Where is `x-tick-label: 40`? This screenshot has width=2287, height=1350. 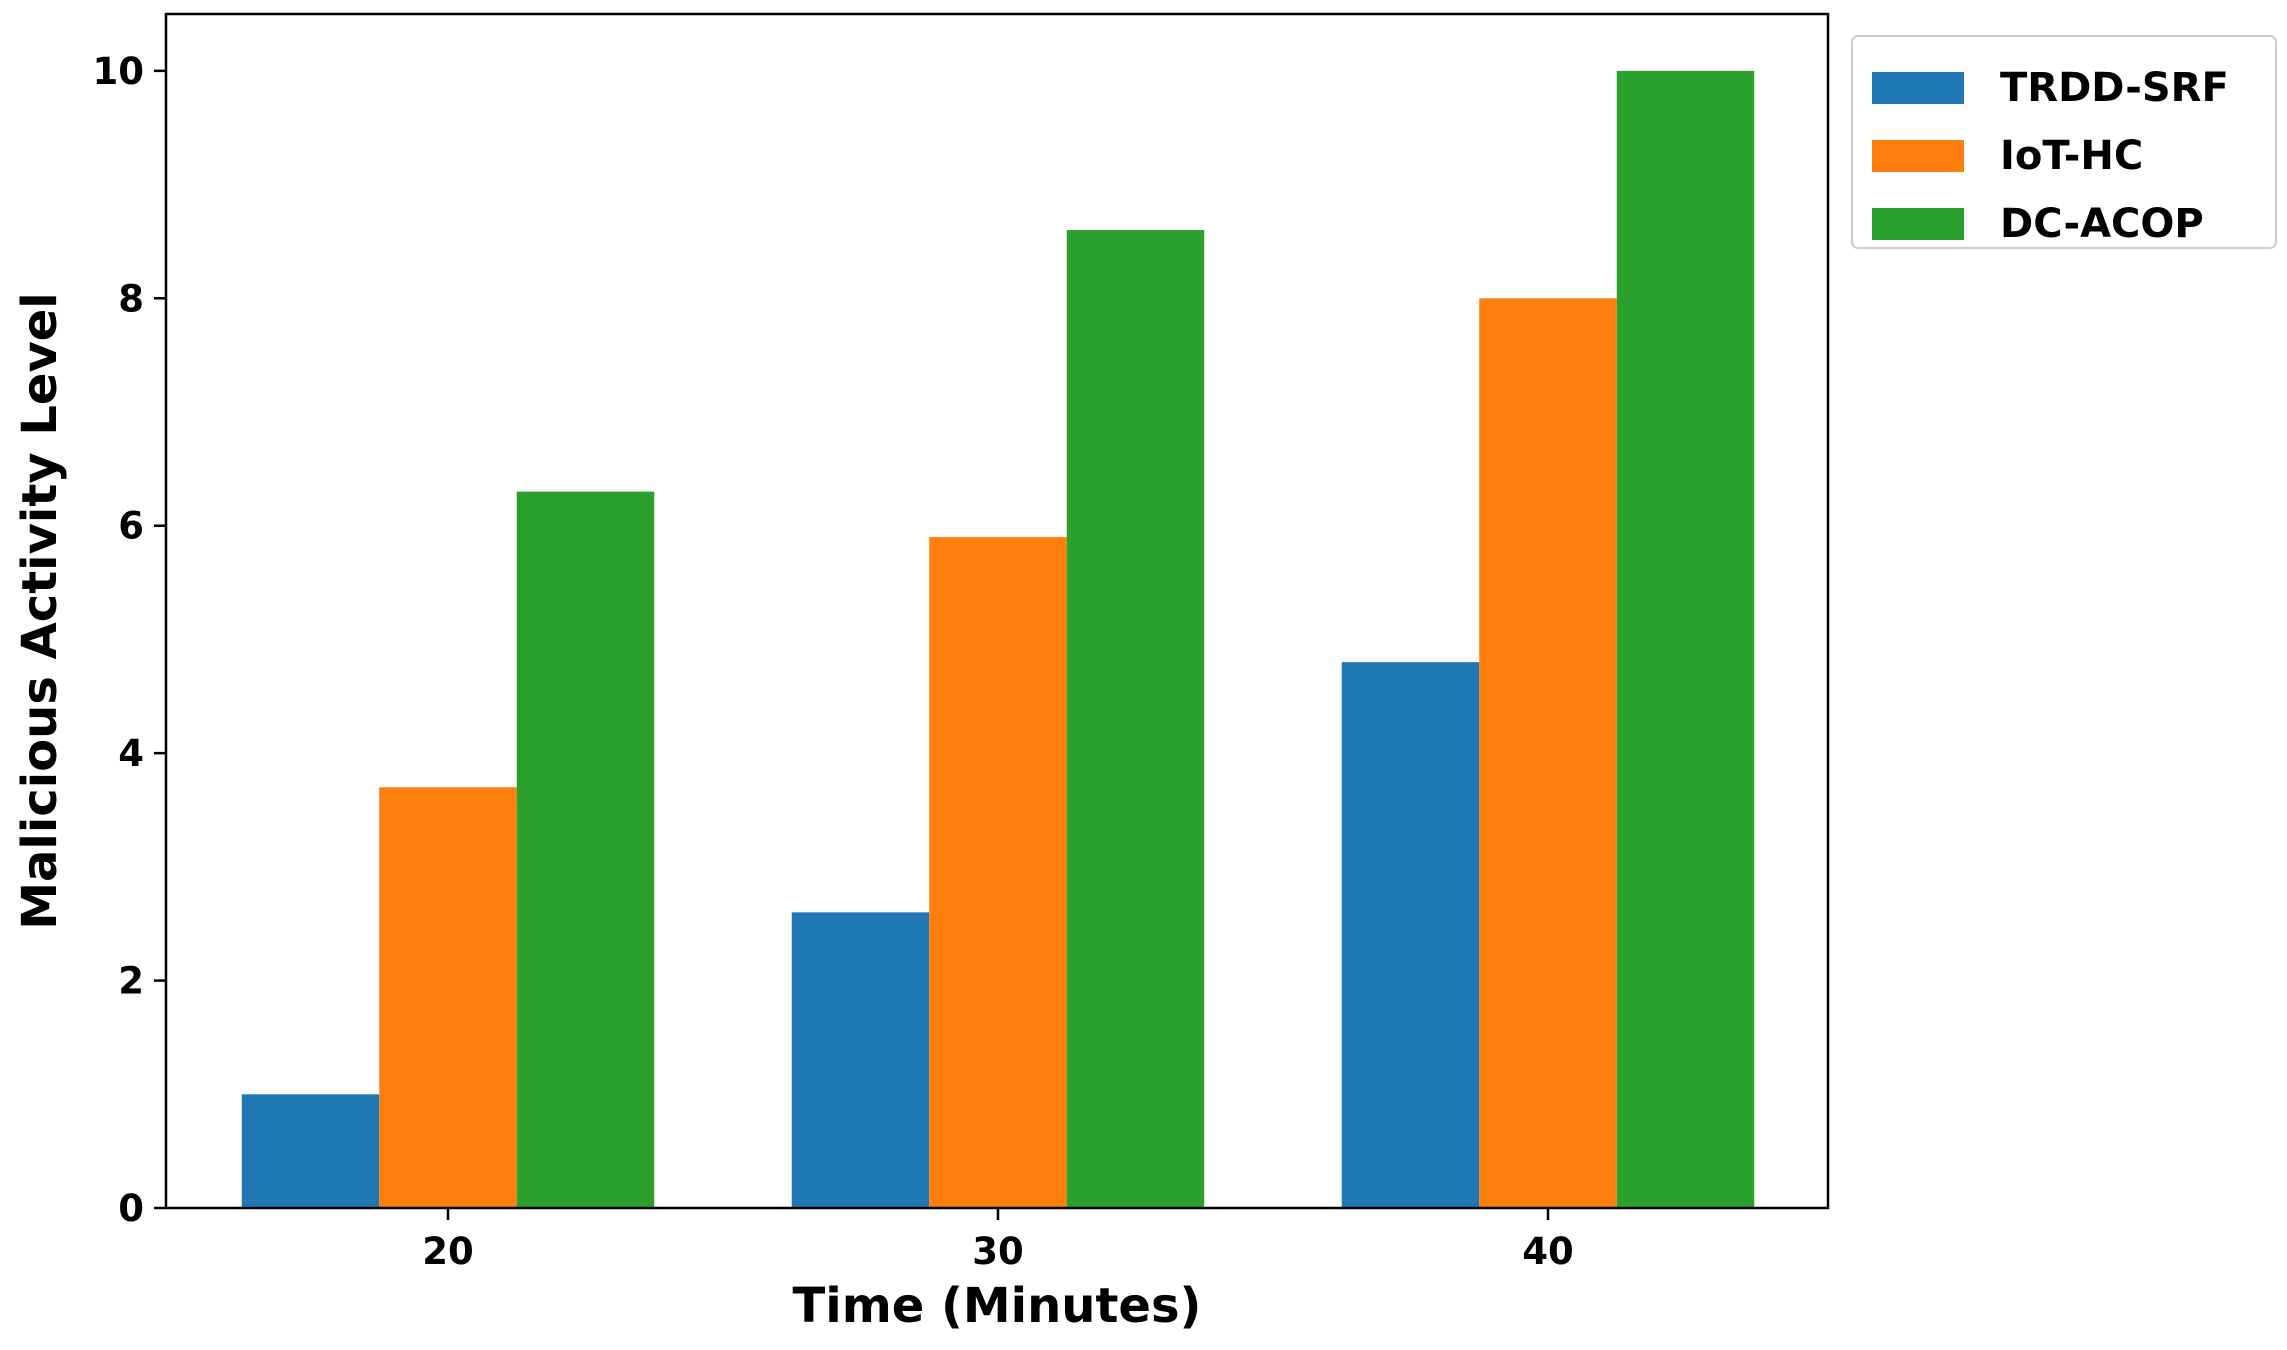
x-tick-label: 40 is located at coordinates (1548, 1251).